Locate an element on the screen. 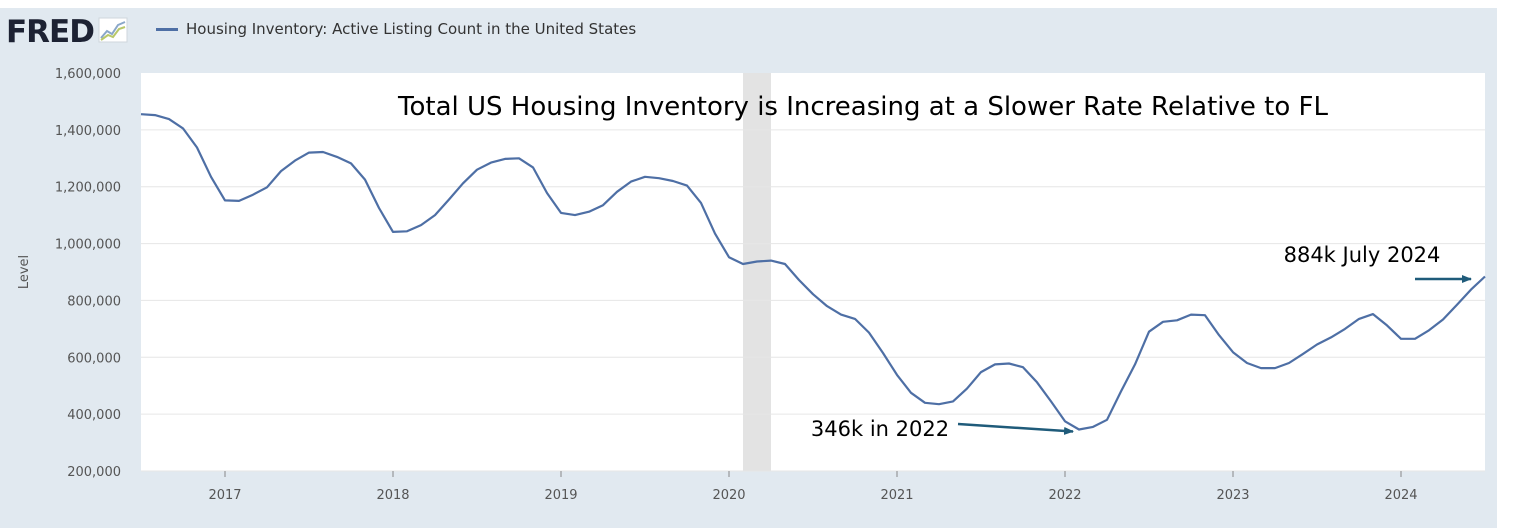 The image size is (1518, 528). annotation-min-arrow is located at coordinates (1015, 428).